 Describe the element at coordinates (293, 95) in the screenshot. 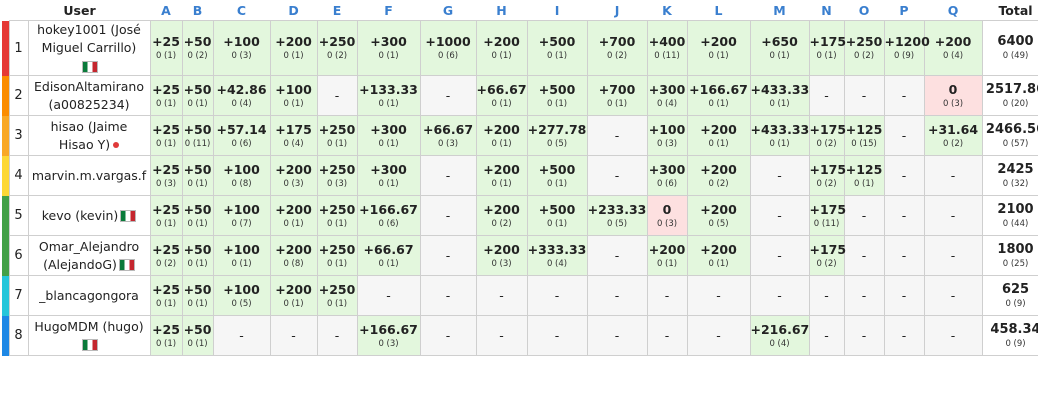

I see `score-cell: +100 0 (1)` at that location.